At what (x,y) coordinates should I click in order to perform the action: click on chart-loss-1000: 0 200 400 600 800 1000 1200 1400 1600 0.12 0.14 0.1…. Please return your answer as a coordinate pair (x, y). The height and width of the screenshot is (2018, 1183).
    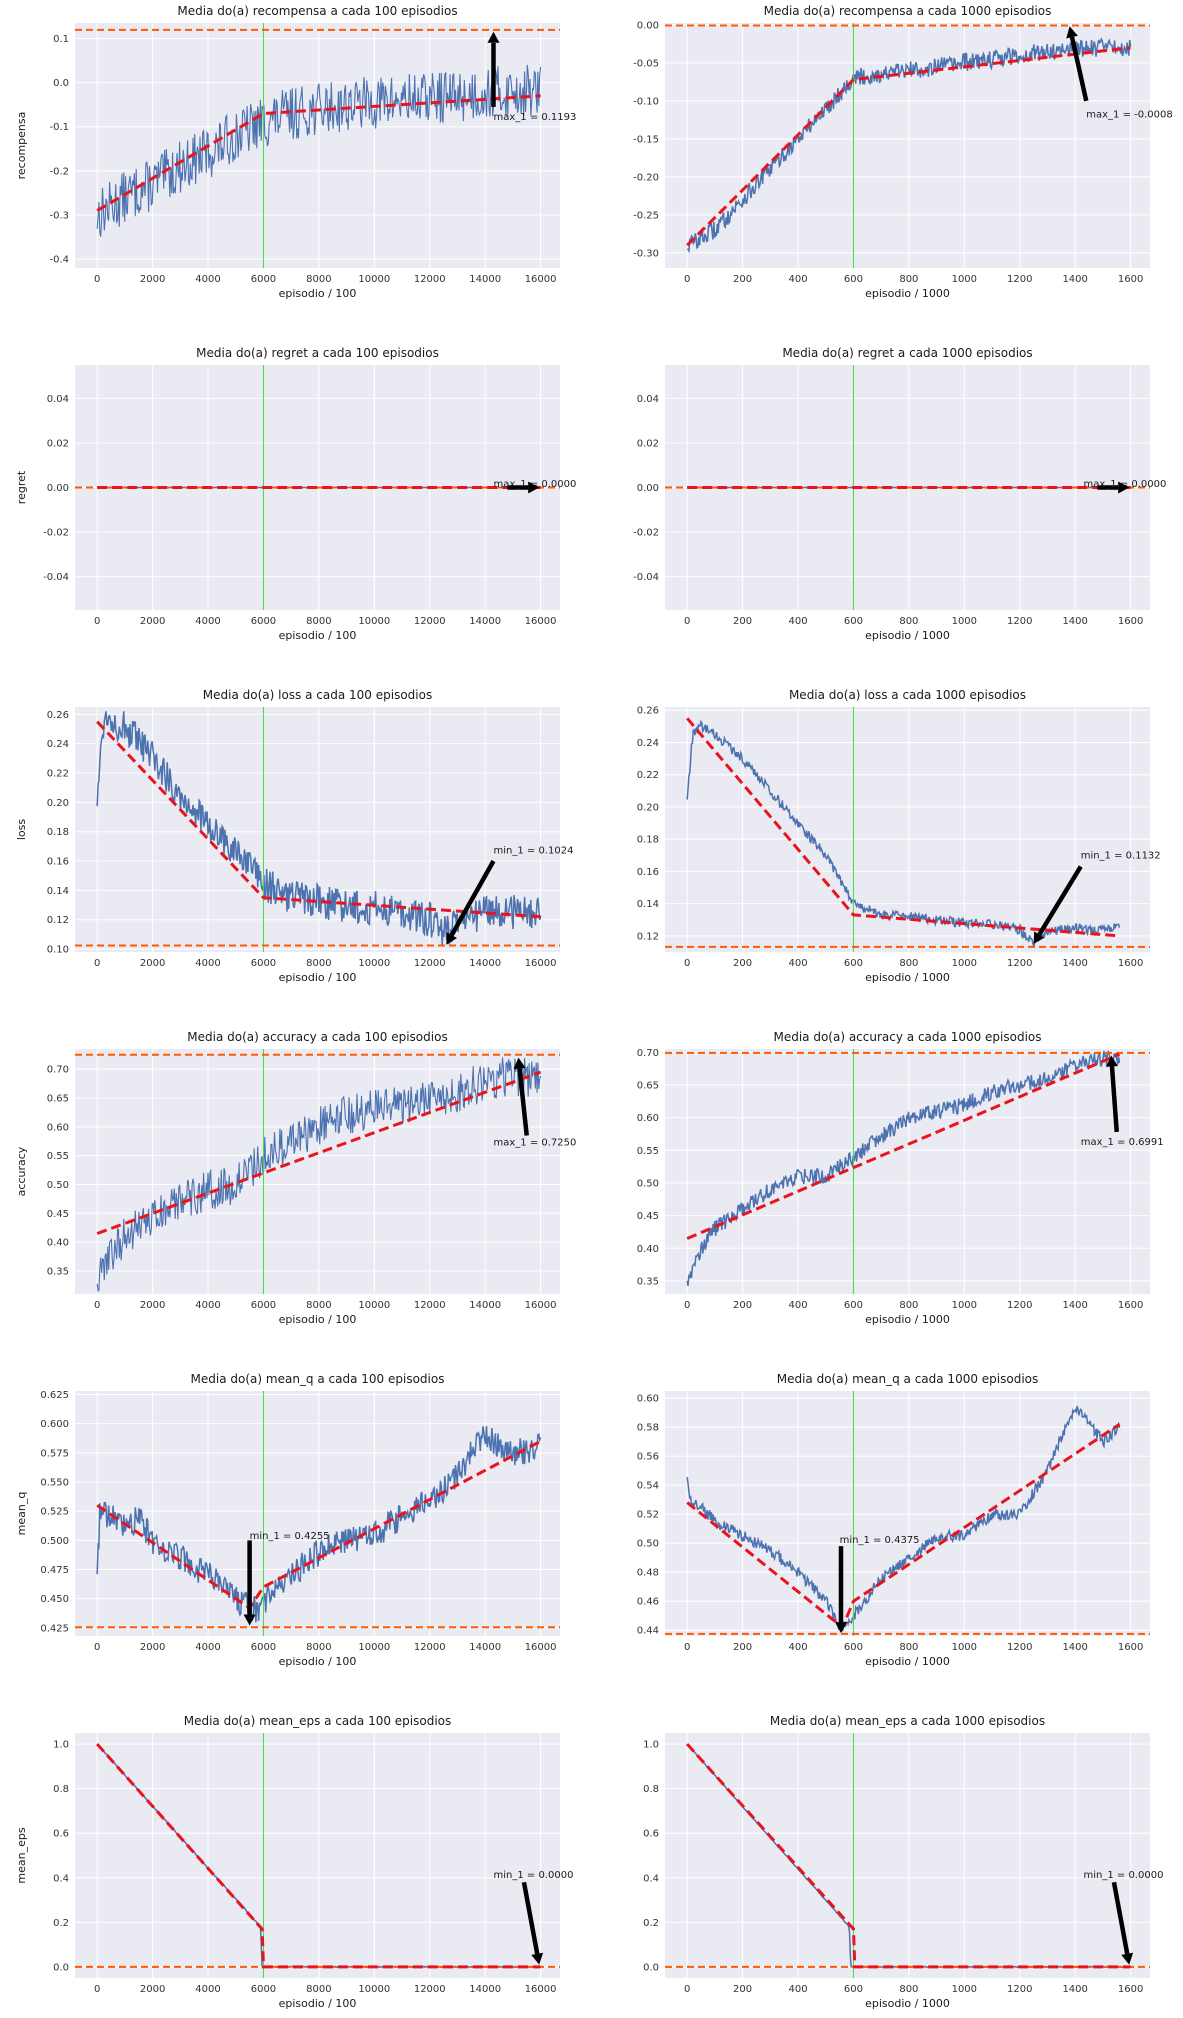
    Looking at the image, I should click on (899, 836).